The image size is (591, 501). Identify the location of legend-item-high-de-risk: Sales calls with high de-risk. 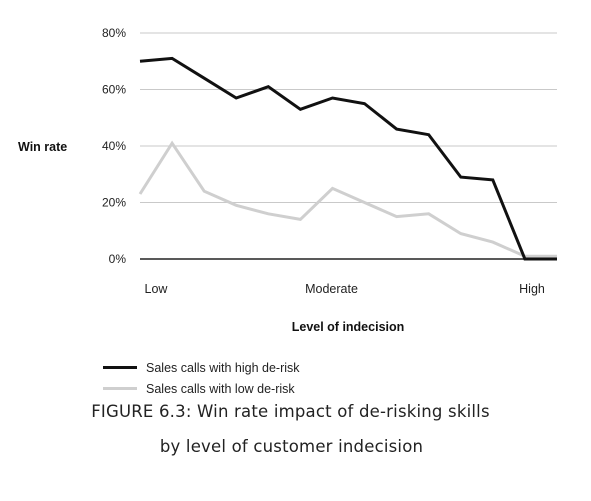
(201, 367).